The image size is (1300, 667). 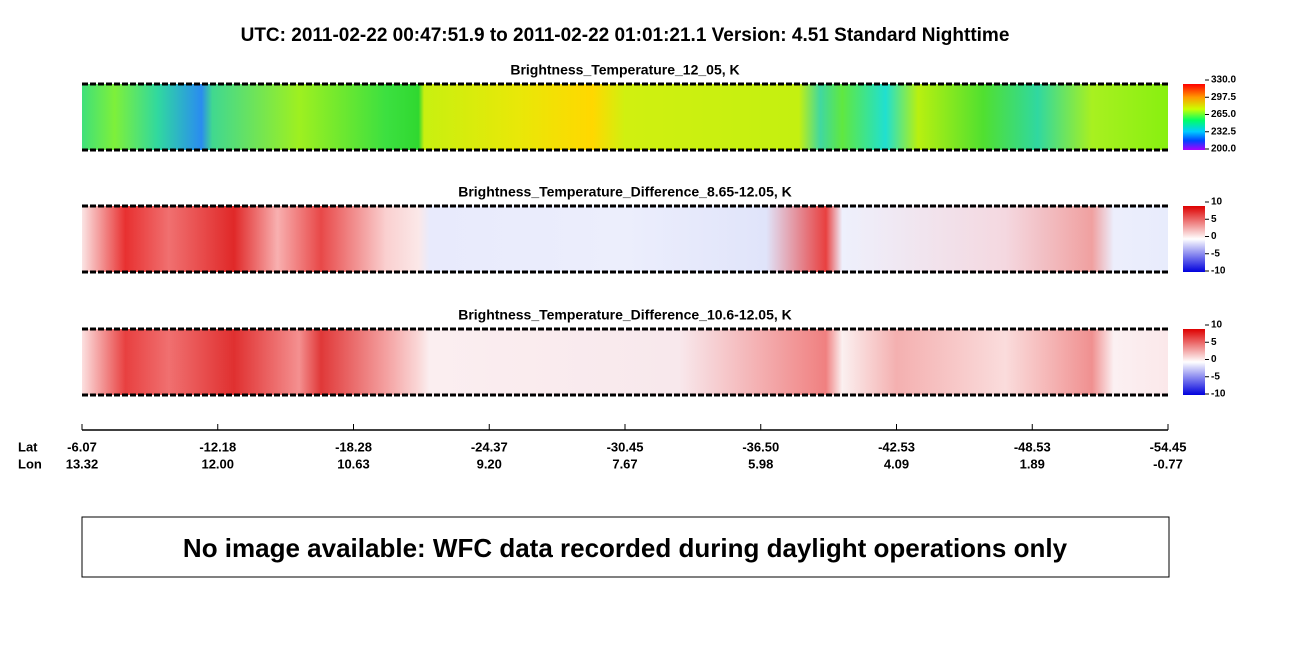 What do you see at coordinates (1168, 446) in the screenshot?
I see `lat-tick-label: -54.45` at bounding box center [1168, 446].